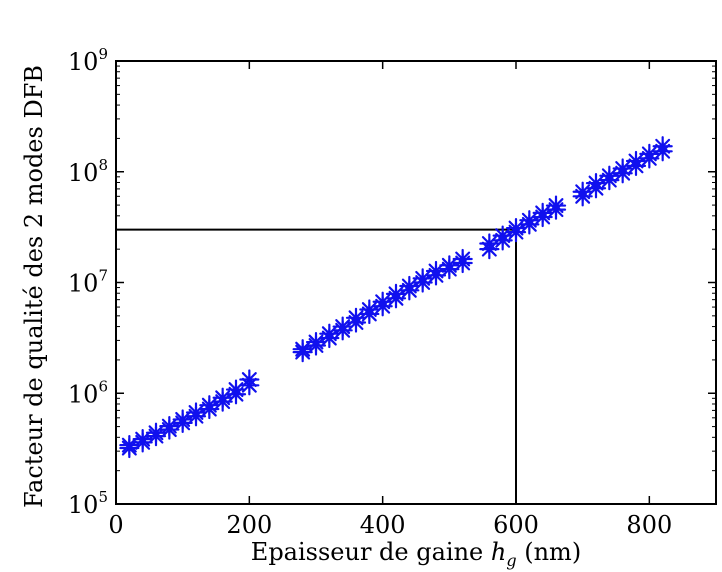 The image size is (722, 572). What do you see at coordinates (383, 525) in the screenshot?
I see `x-tick-label: 400` at bounding box center [383, 525].